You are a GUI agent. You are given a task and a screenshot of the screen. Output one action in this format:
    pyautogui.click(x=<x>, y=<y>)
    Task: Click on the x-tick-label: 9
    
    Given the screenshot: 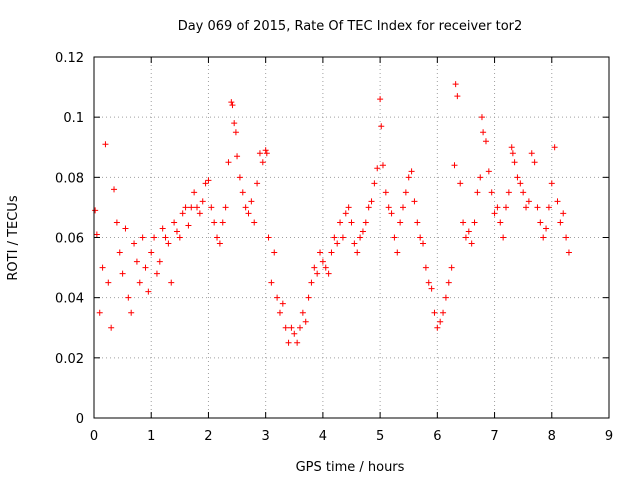 What is the action you would take?
    pyautogui.click(x=609, y=436)
    